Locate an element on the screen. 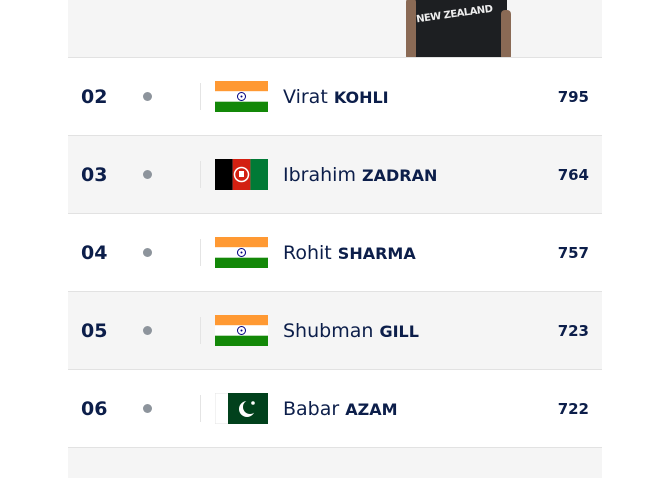  table-row: 03 Ibrahim ZADRAN 764 is located at coordinates (335, 175).